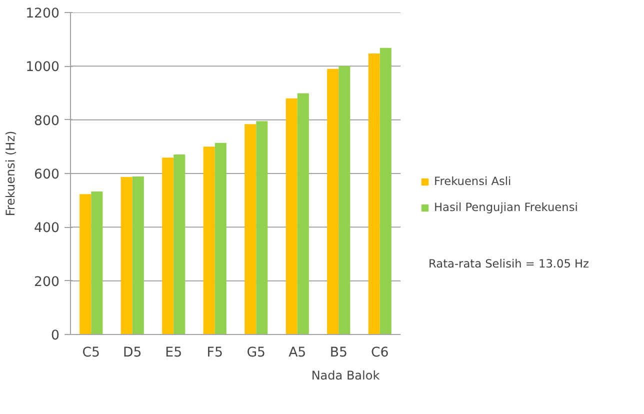 Image resolution: width=644 pixels, height=414 pixels. Describe the element at coordinates (43, 68) in the screenshot. I see `y-tick-label: 1000` at that location.